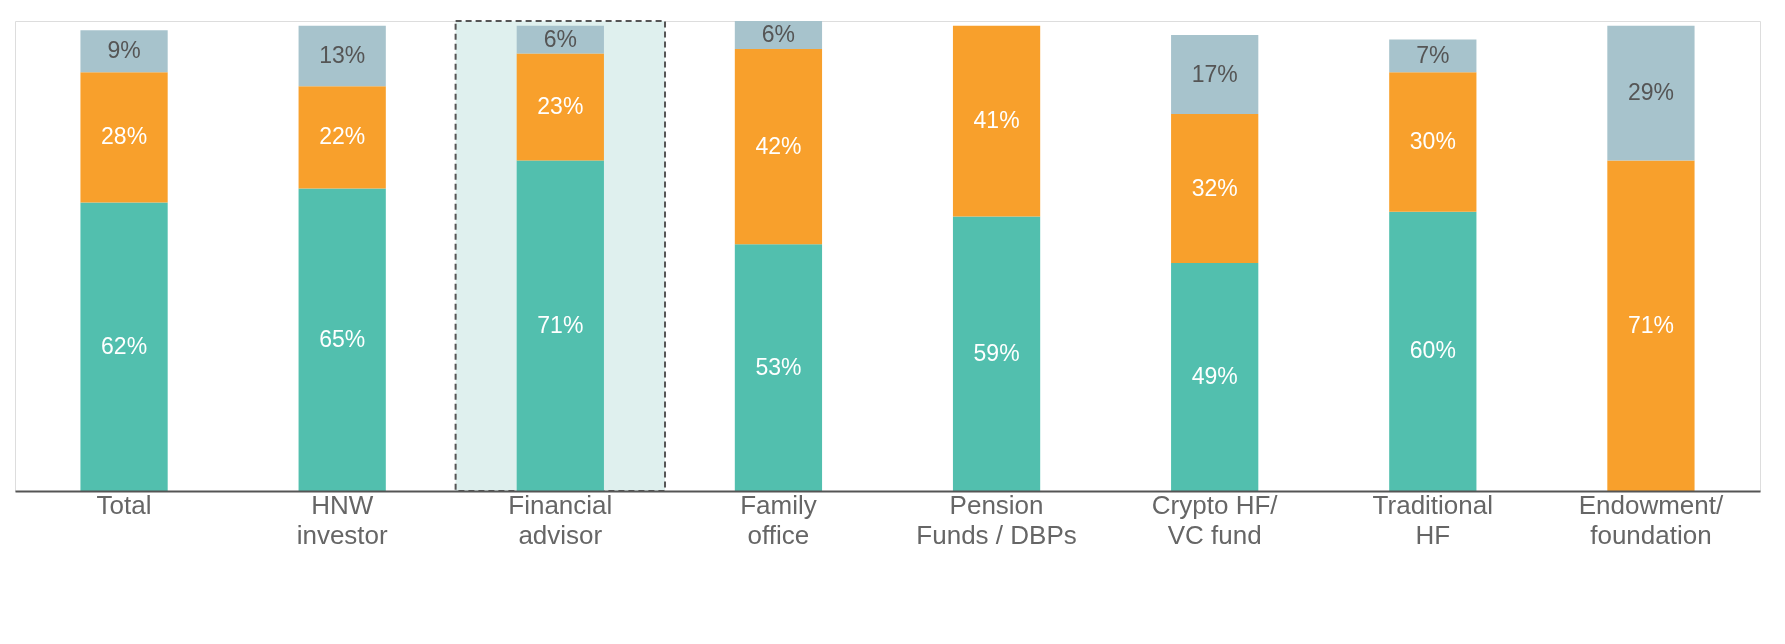  I want to click on data-label: 32%, so click(1214, 187).